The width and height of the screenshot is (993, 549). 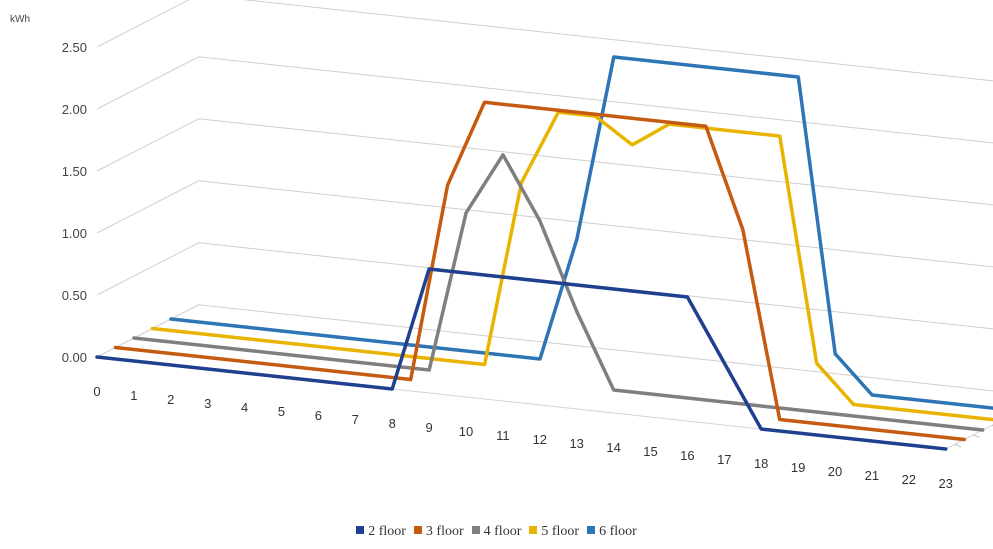 I want to click on x-tick-label: 6, so click(x=318, y=415).